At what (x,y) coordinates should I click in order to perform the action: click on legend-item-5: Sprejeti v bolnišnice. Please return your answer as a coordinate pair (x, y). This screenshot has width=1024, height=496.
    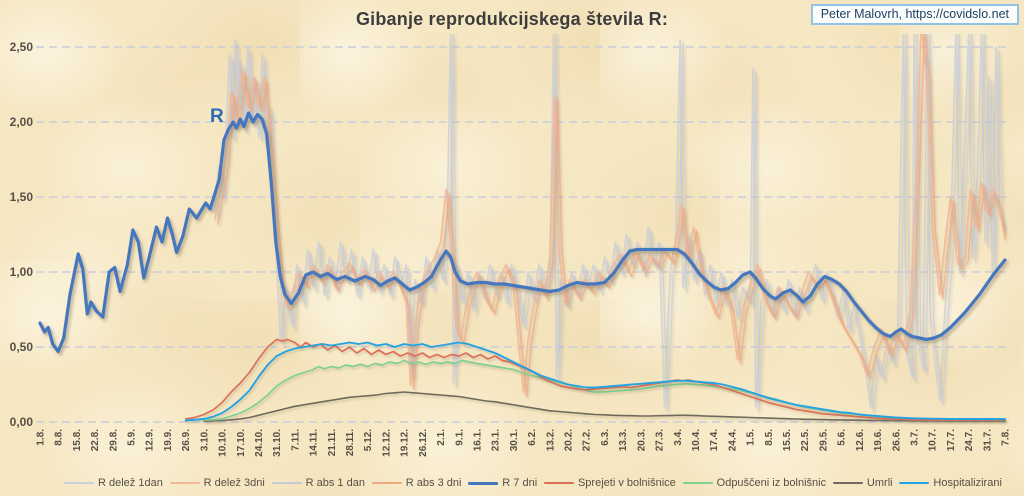
    Looking at the image, I should click on (609, 483).